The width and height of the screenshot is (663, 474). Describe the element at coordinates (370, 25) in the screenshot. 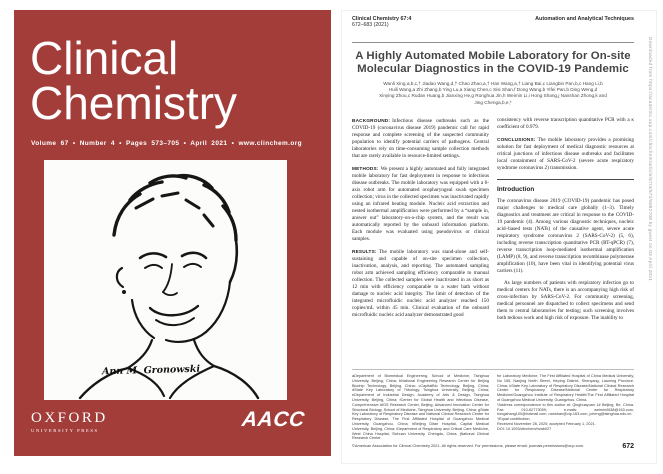

I see `journal-reference-line2: 672–683 (2021)` at that location.